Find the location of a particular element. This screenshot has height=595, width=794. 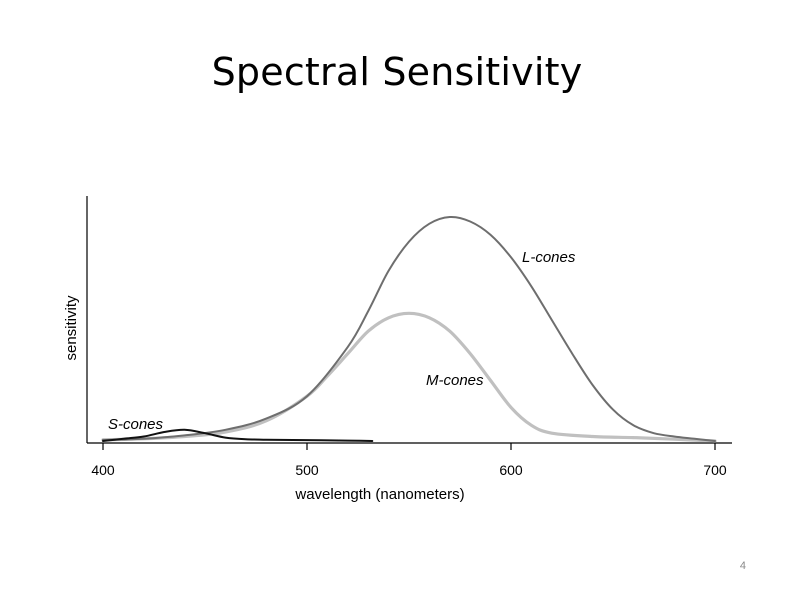

l-cones-label: L-cones is located at coordinates (549, 257).